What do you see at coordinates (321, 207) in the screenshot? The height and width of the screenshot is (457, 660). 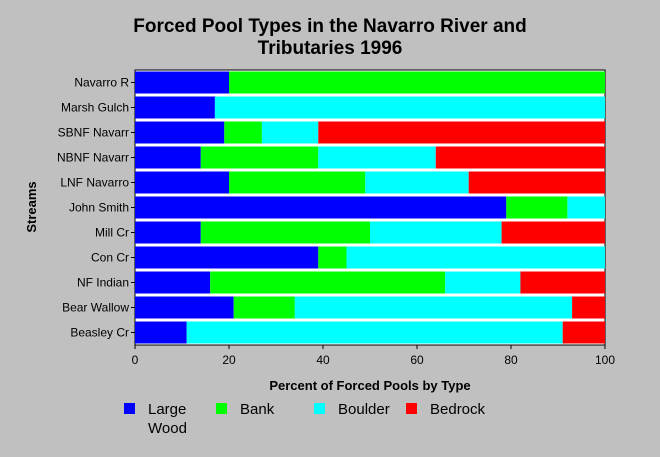 I see `bar-john-smith-large-wood` at bounding box center [321, 207].